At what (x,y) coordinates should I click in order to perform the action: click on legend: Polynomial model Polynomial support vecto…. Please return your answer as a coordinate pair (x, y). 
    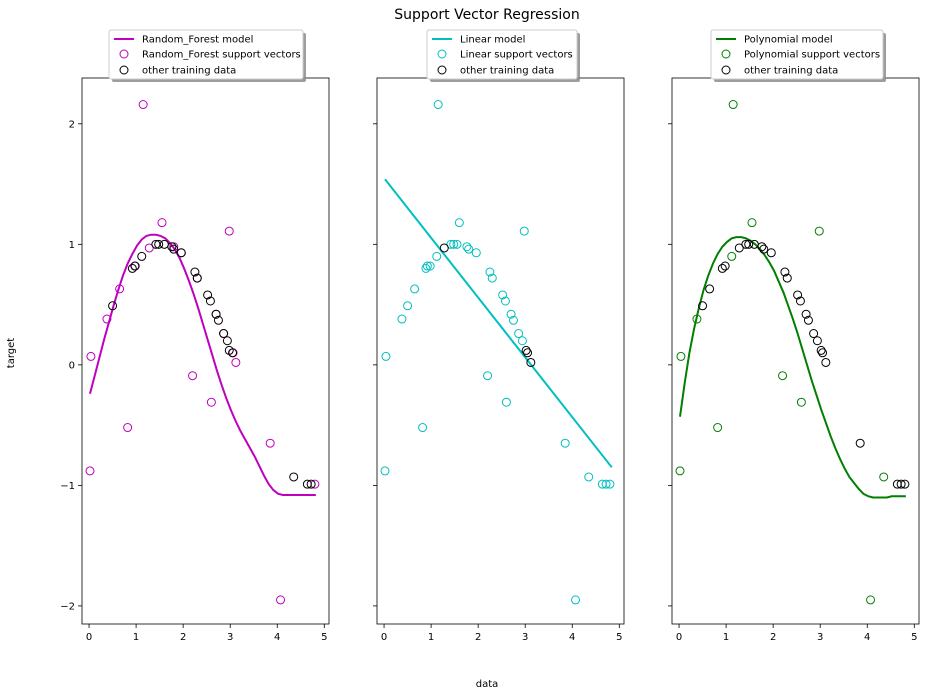
    Looking at the image, I should click on (798, 55).